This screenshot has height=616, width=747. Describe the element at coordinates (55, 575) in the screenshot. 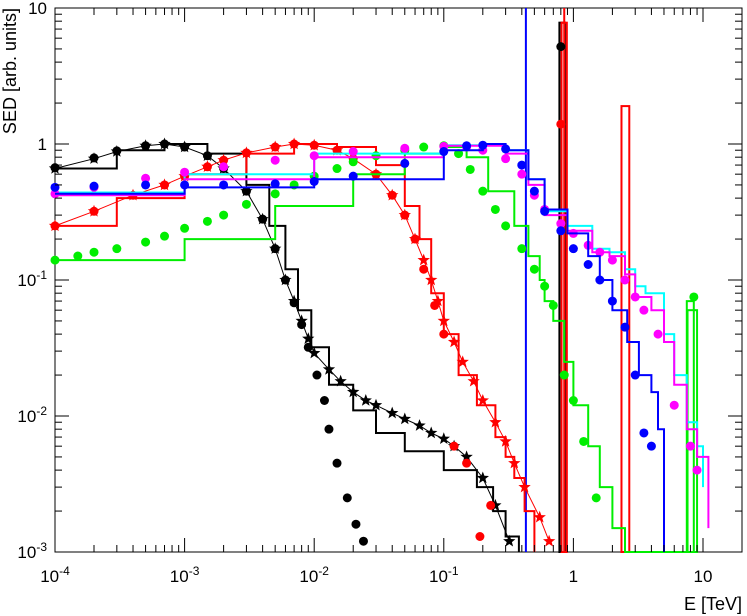

I see `x-tick-label: 10⁻⁴` at that location.